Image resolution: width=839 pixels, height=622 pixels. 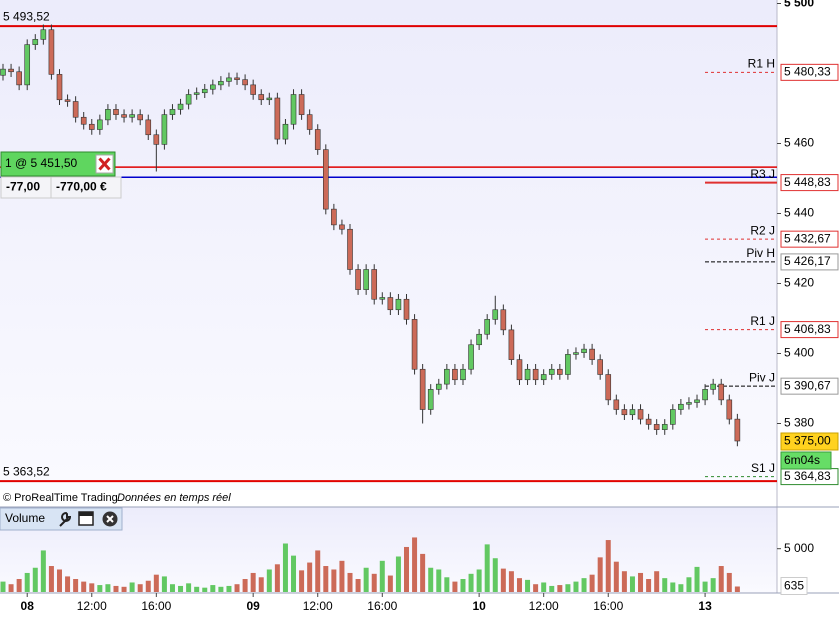 What do you see at coordinates (110, 519) in the screenshot?
I see `close-icon` at bounding box center [110, 519].